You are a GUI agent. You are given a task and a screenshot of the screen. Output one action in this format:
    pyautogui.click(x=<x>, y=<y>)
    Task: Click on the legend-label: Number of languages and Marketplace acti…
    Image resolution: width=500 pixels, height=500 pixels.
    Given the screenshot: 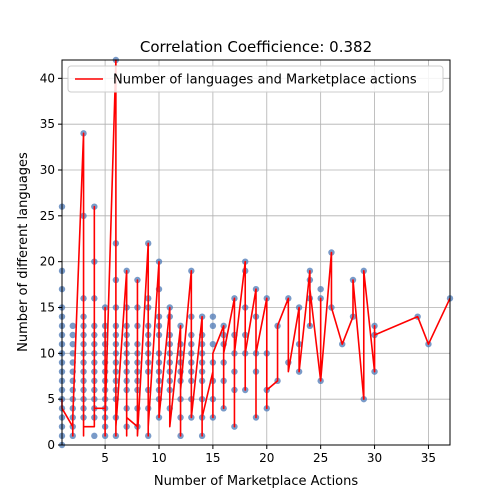 What is the action you would take?
    pyautogui.click(x=265, y=80)
    